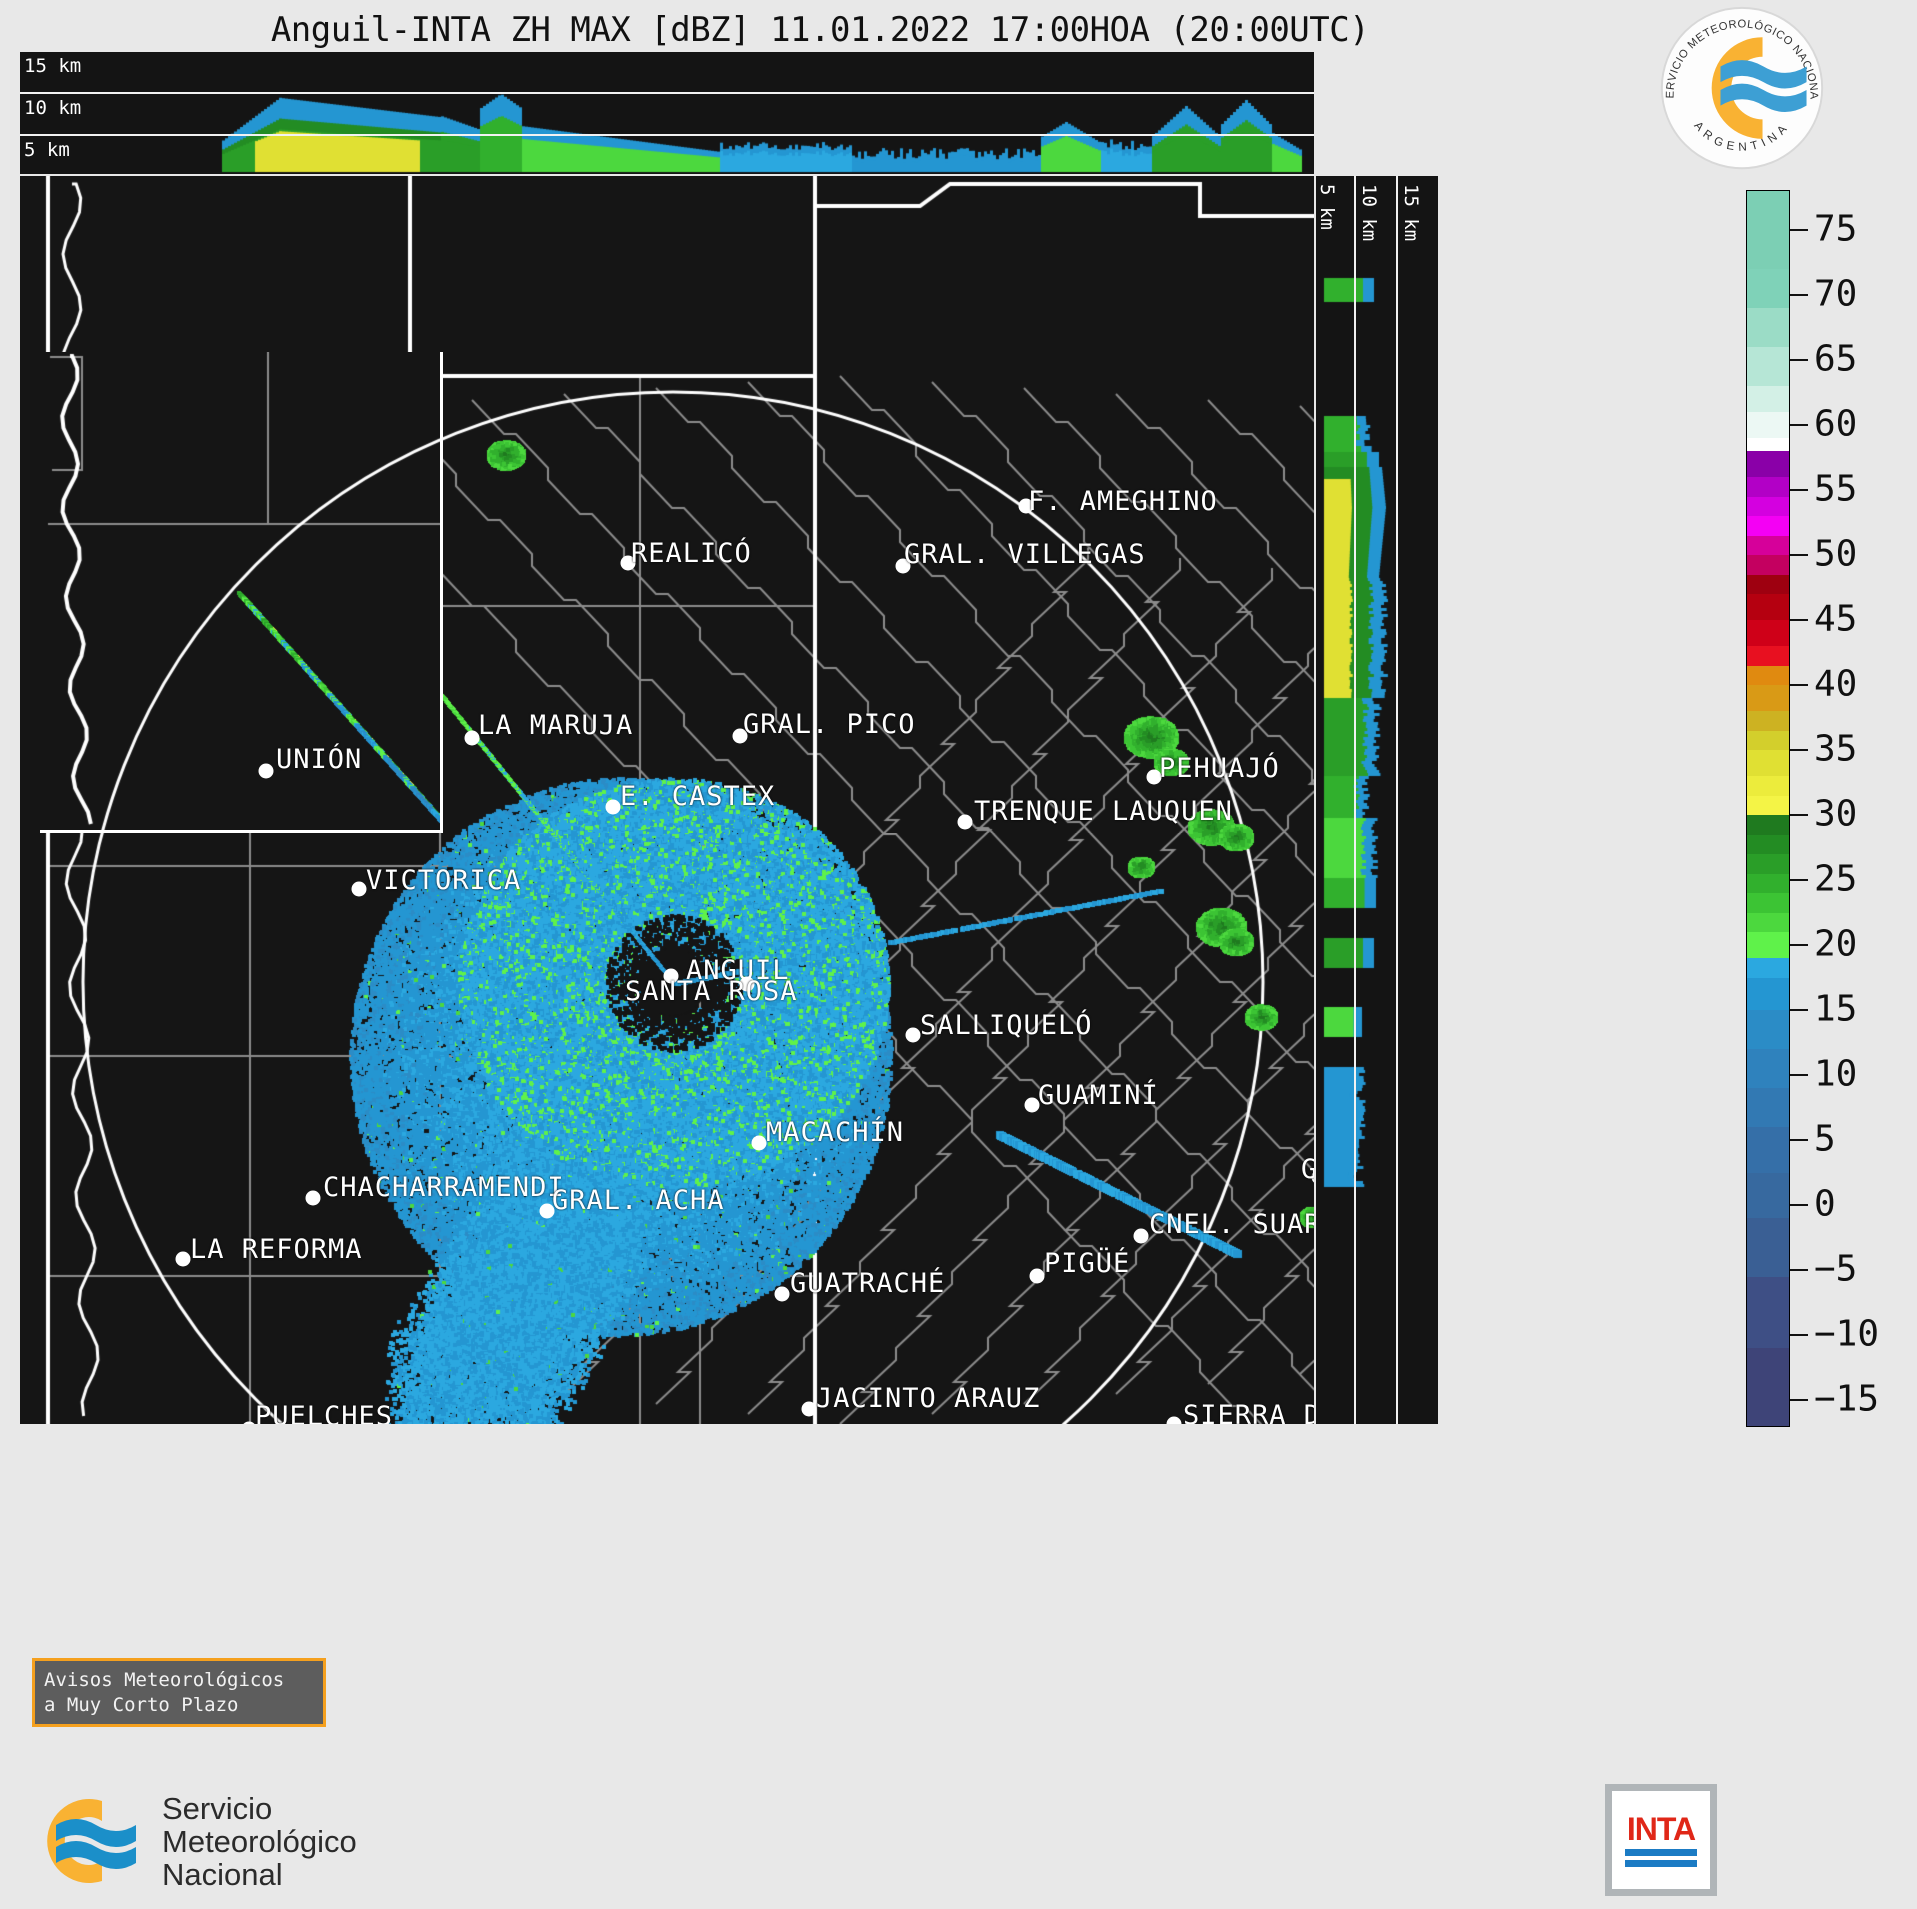 Image resolution: width=1917 pixels, height=1909 pixels. Describe the element at coordinates (1847, 1399) in the screenshot. I see `colorbar-tick-label: −15` at that location.